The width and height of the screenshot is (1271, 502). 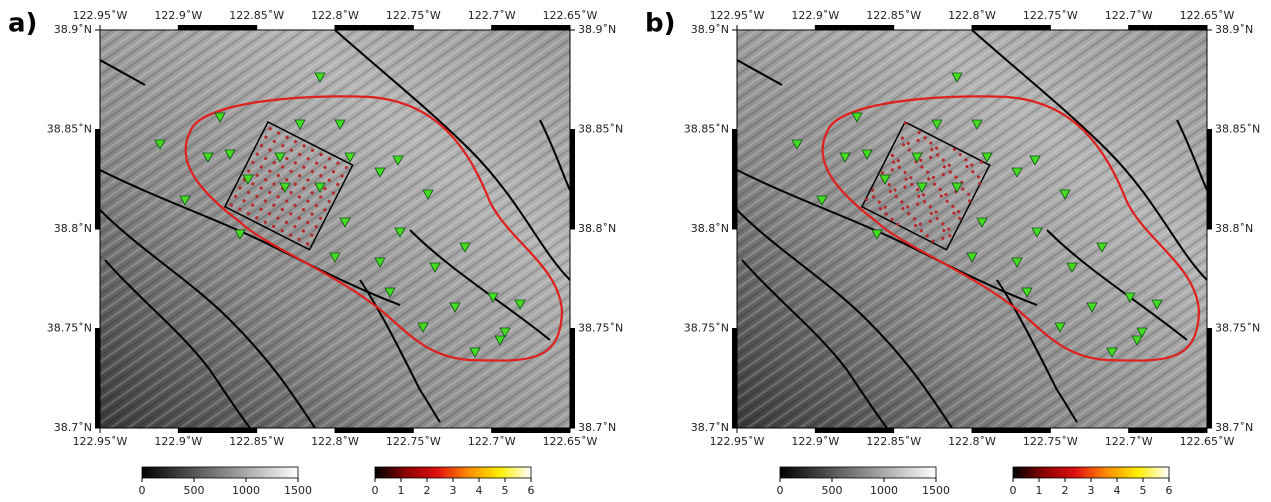 What do you see at coordinates (1039, 490) in the screenshot?
I see `colorbar-tick-label: 1` at bounding box center [1039, 490].